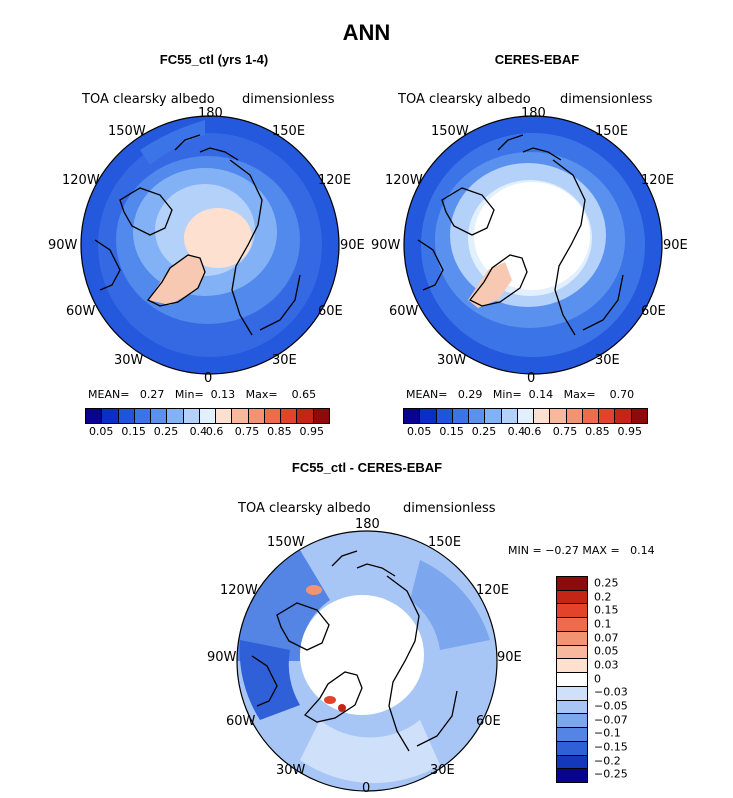  What do you see at coordinates (197, 235) in the screenshot?
I see `panel1-coastlines` at bounding box center [197, 235].